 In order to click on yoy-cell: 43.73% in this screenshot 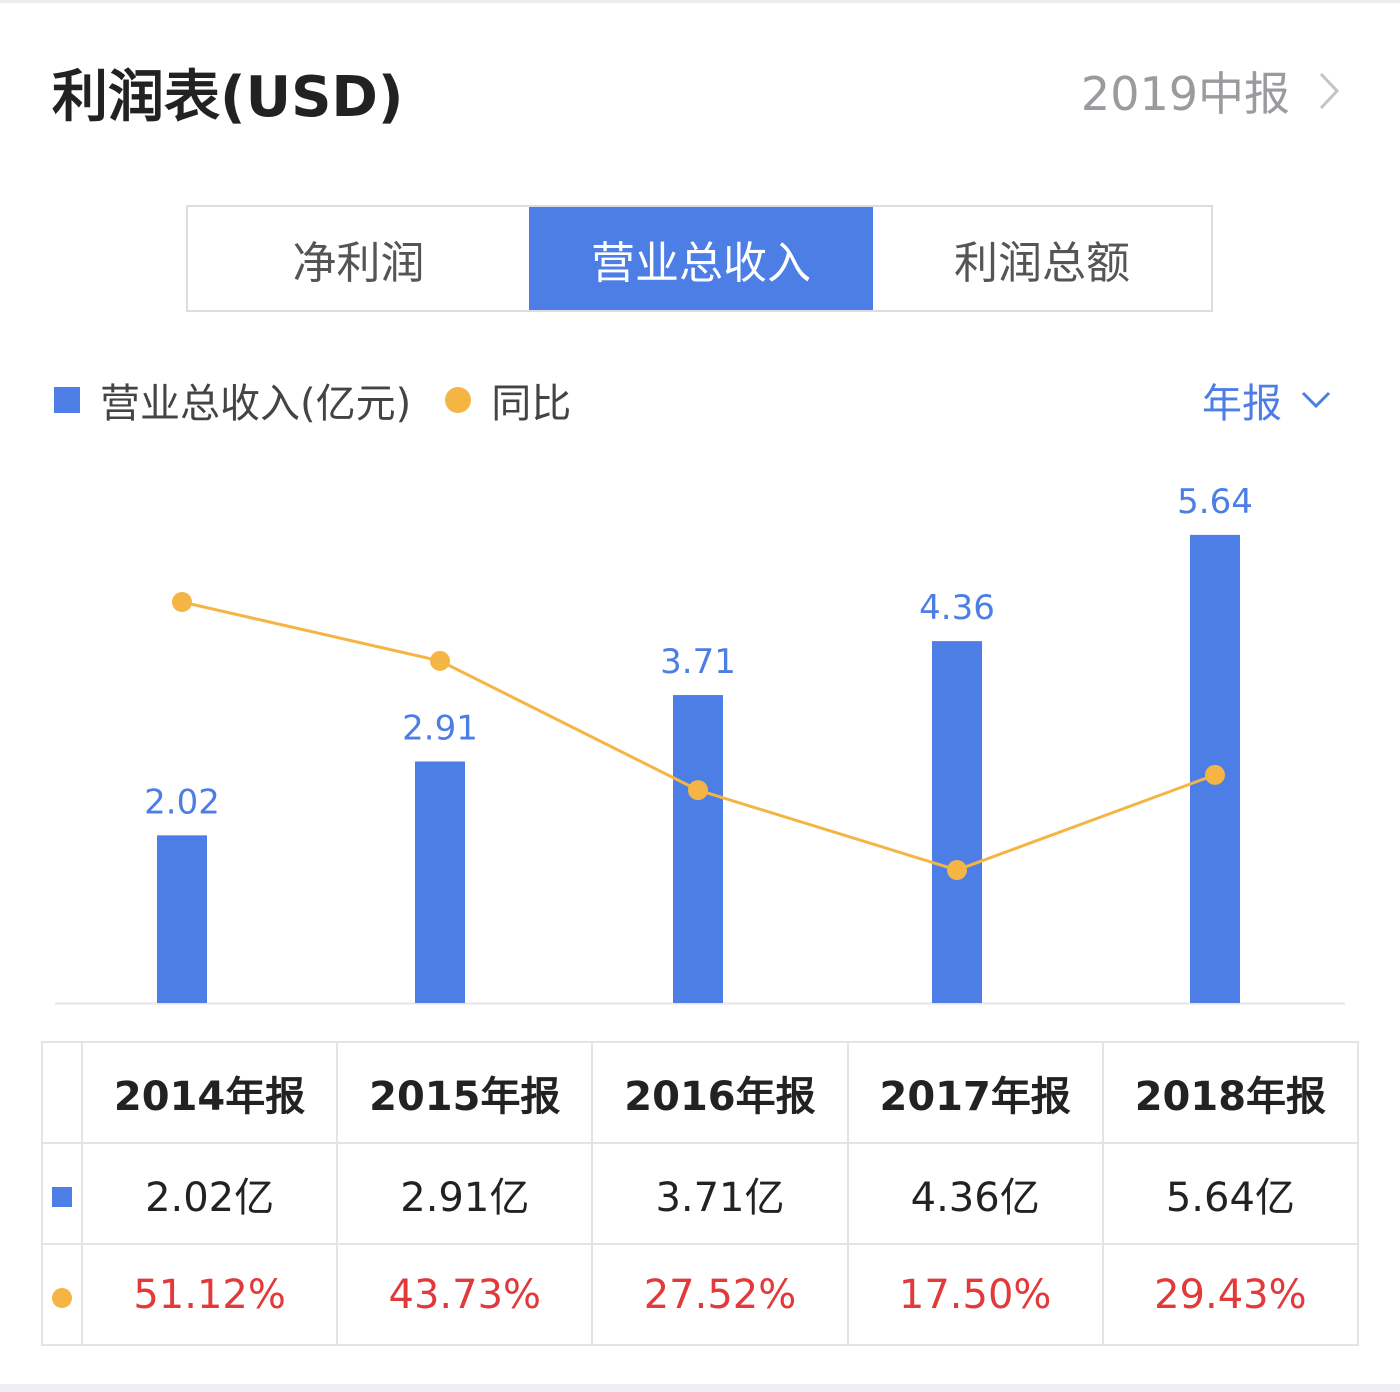, I will do `click(465, 1294)`.